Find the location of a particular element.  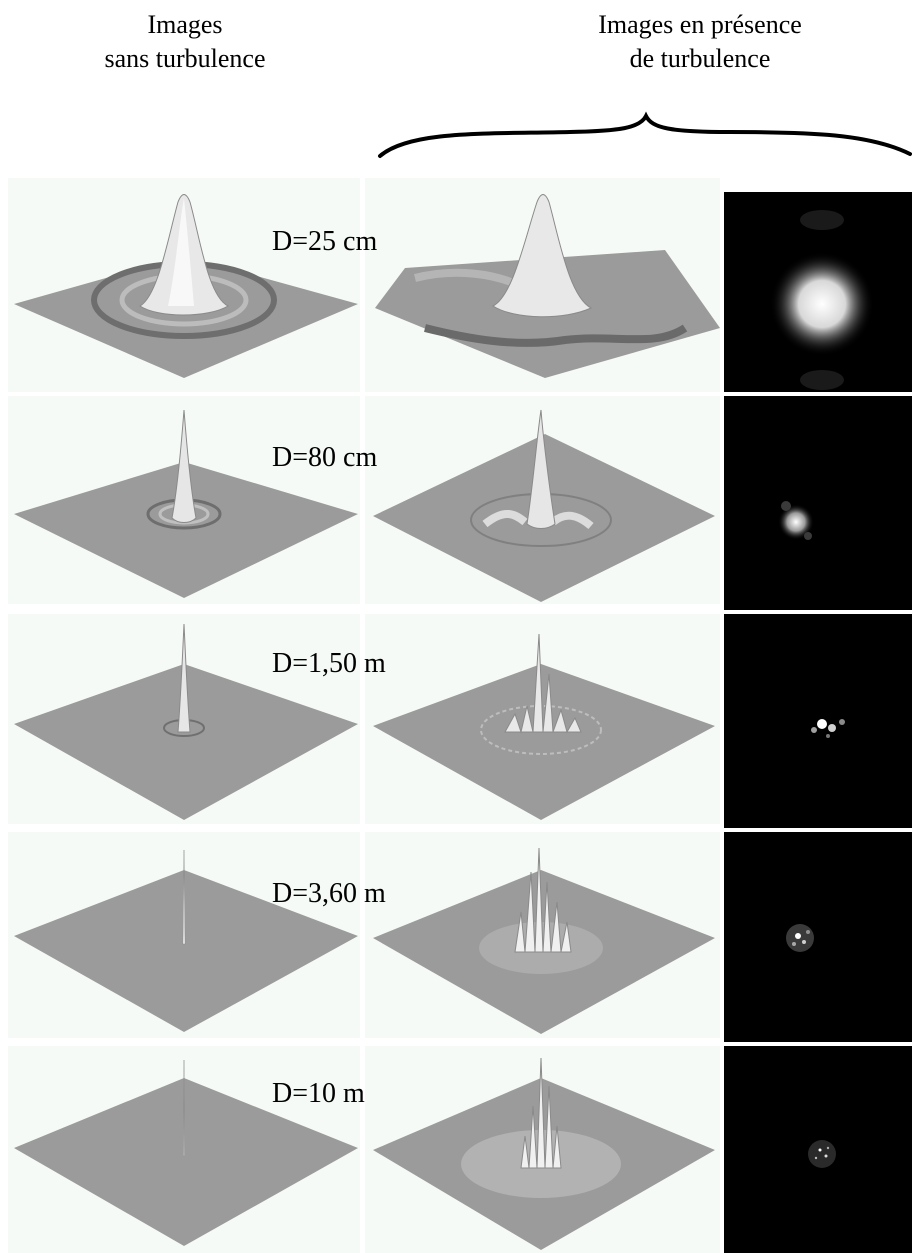

header-left-line-2: sans turbulence is located at coordinates (185, 58).